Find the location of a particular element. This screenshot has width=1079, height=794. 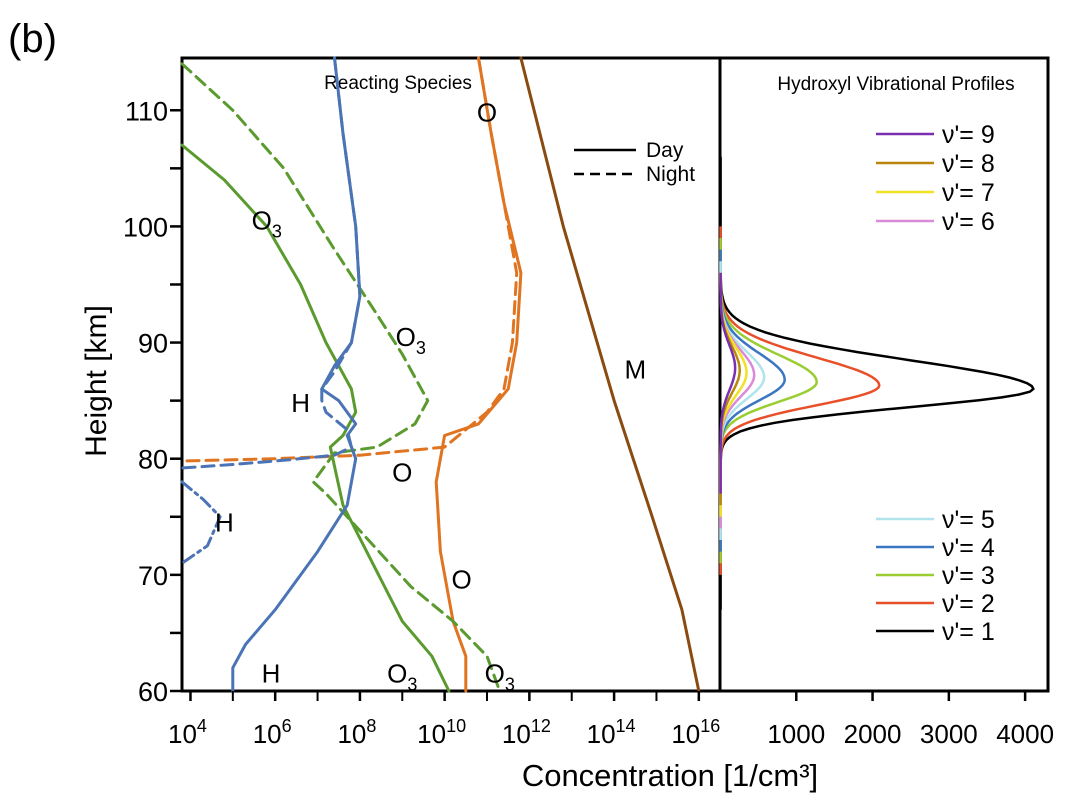

right-x-tick-label-4000: 4000 is located at coordinates (1025, 734).